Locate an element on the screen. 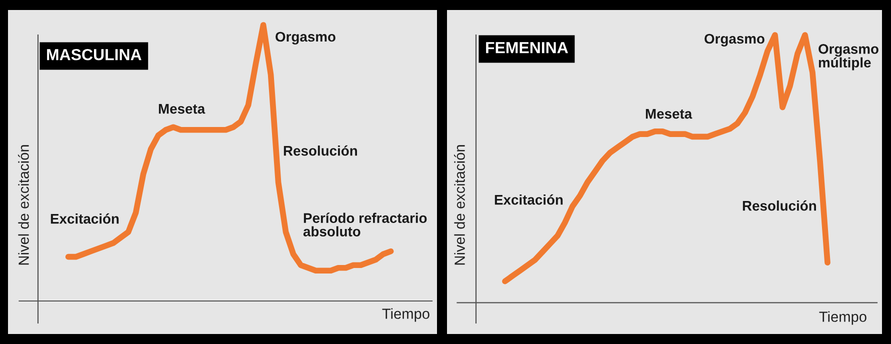 Image resolution: width=891 pixels, height=344 pixels. chart-title: FEMENINA is located at coordinates (527, 48).